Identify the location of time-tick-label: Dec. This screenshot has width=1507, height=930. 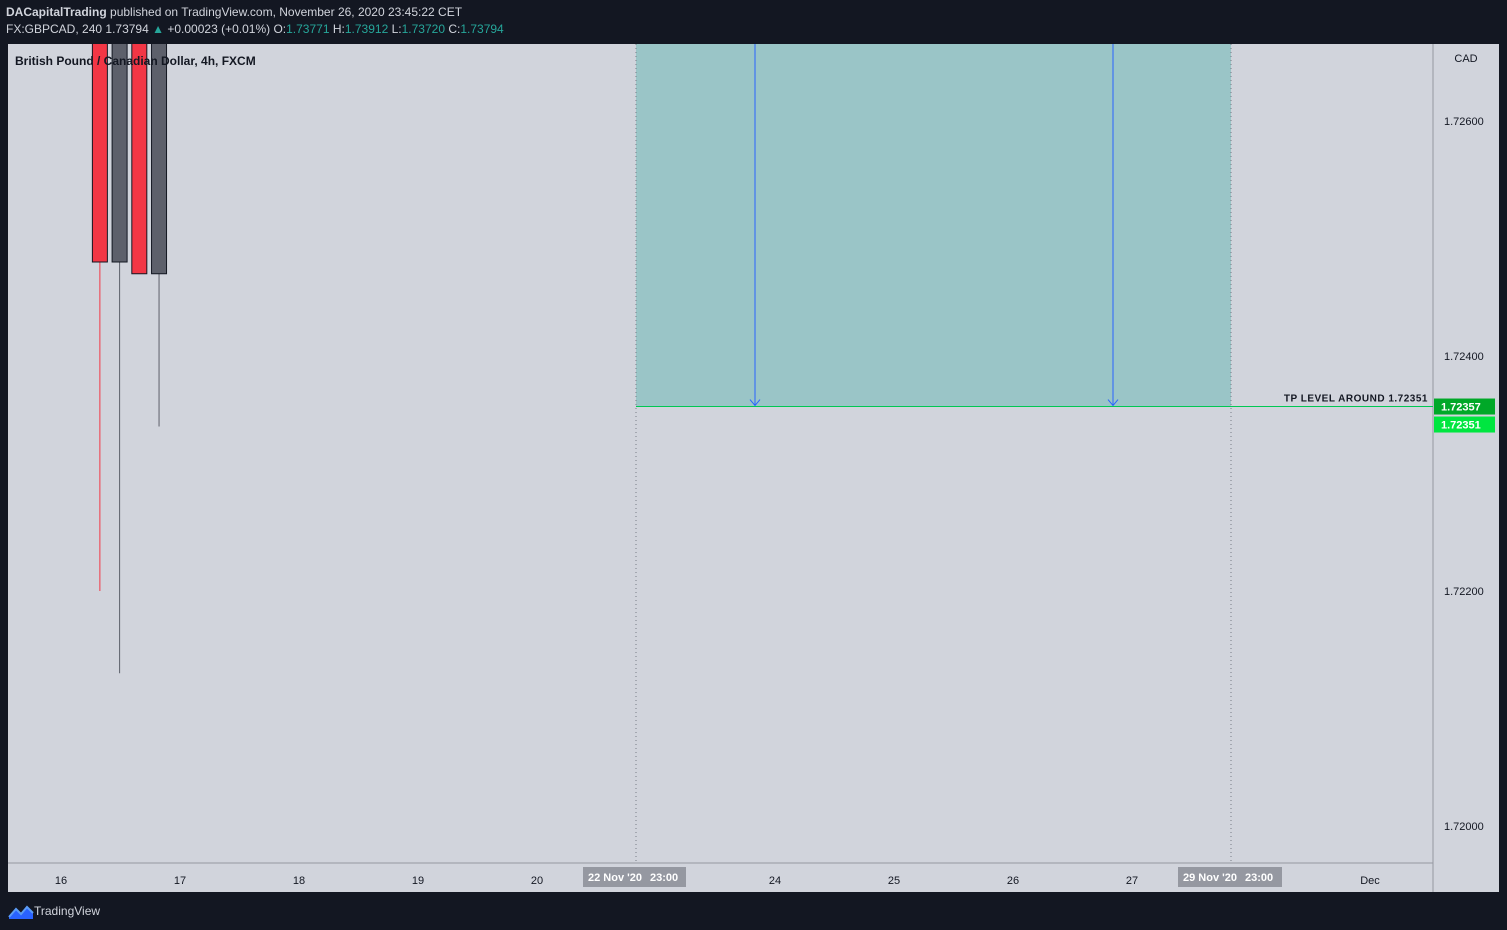
(1370, 881).